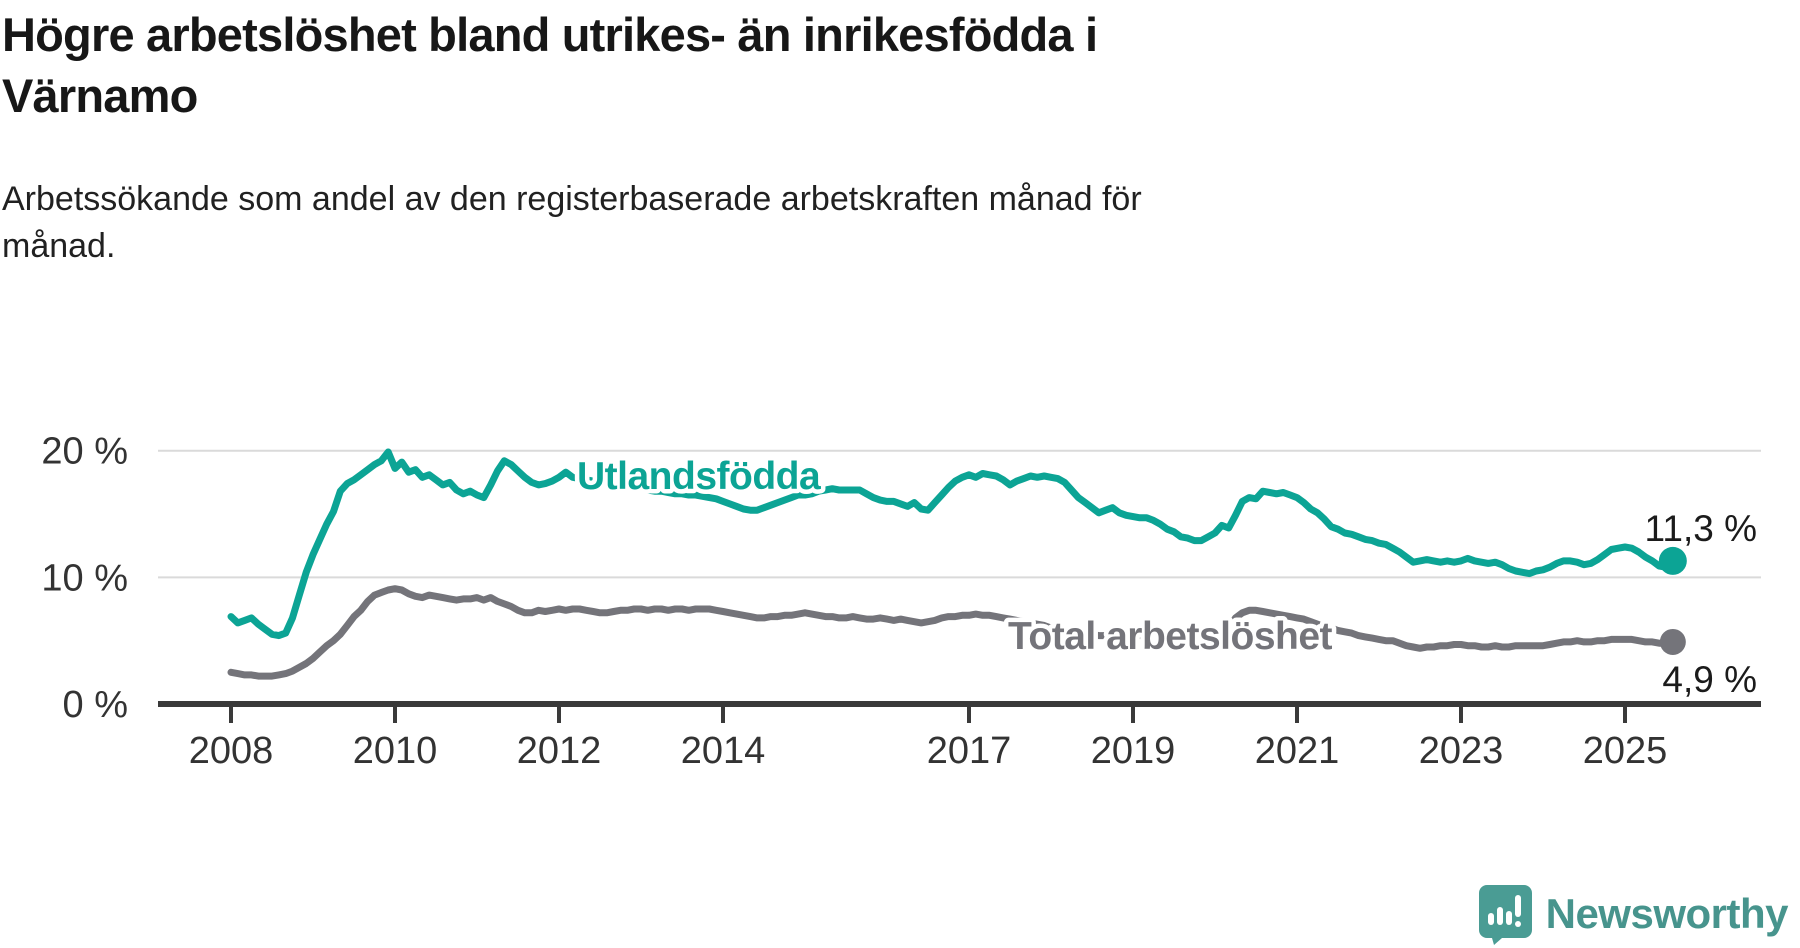  Describe the element at coordinates (1709, 679) in the screenshot. I see `latest-value-label-total: 4,9 %` at that location.